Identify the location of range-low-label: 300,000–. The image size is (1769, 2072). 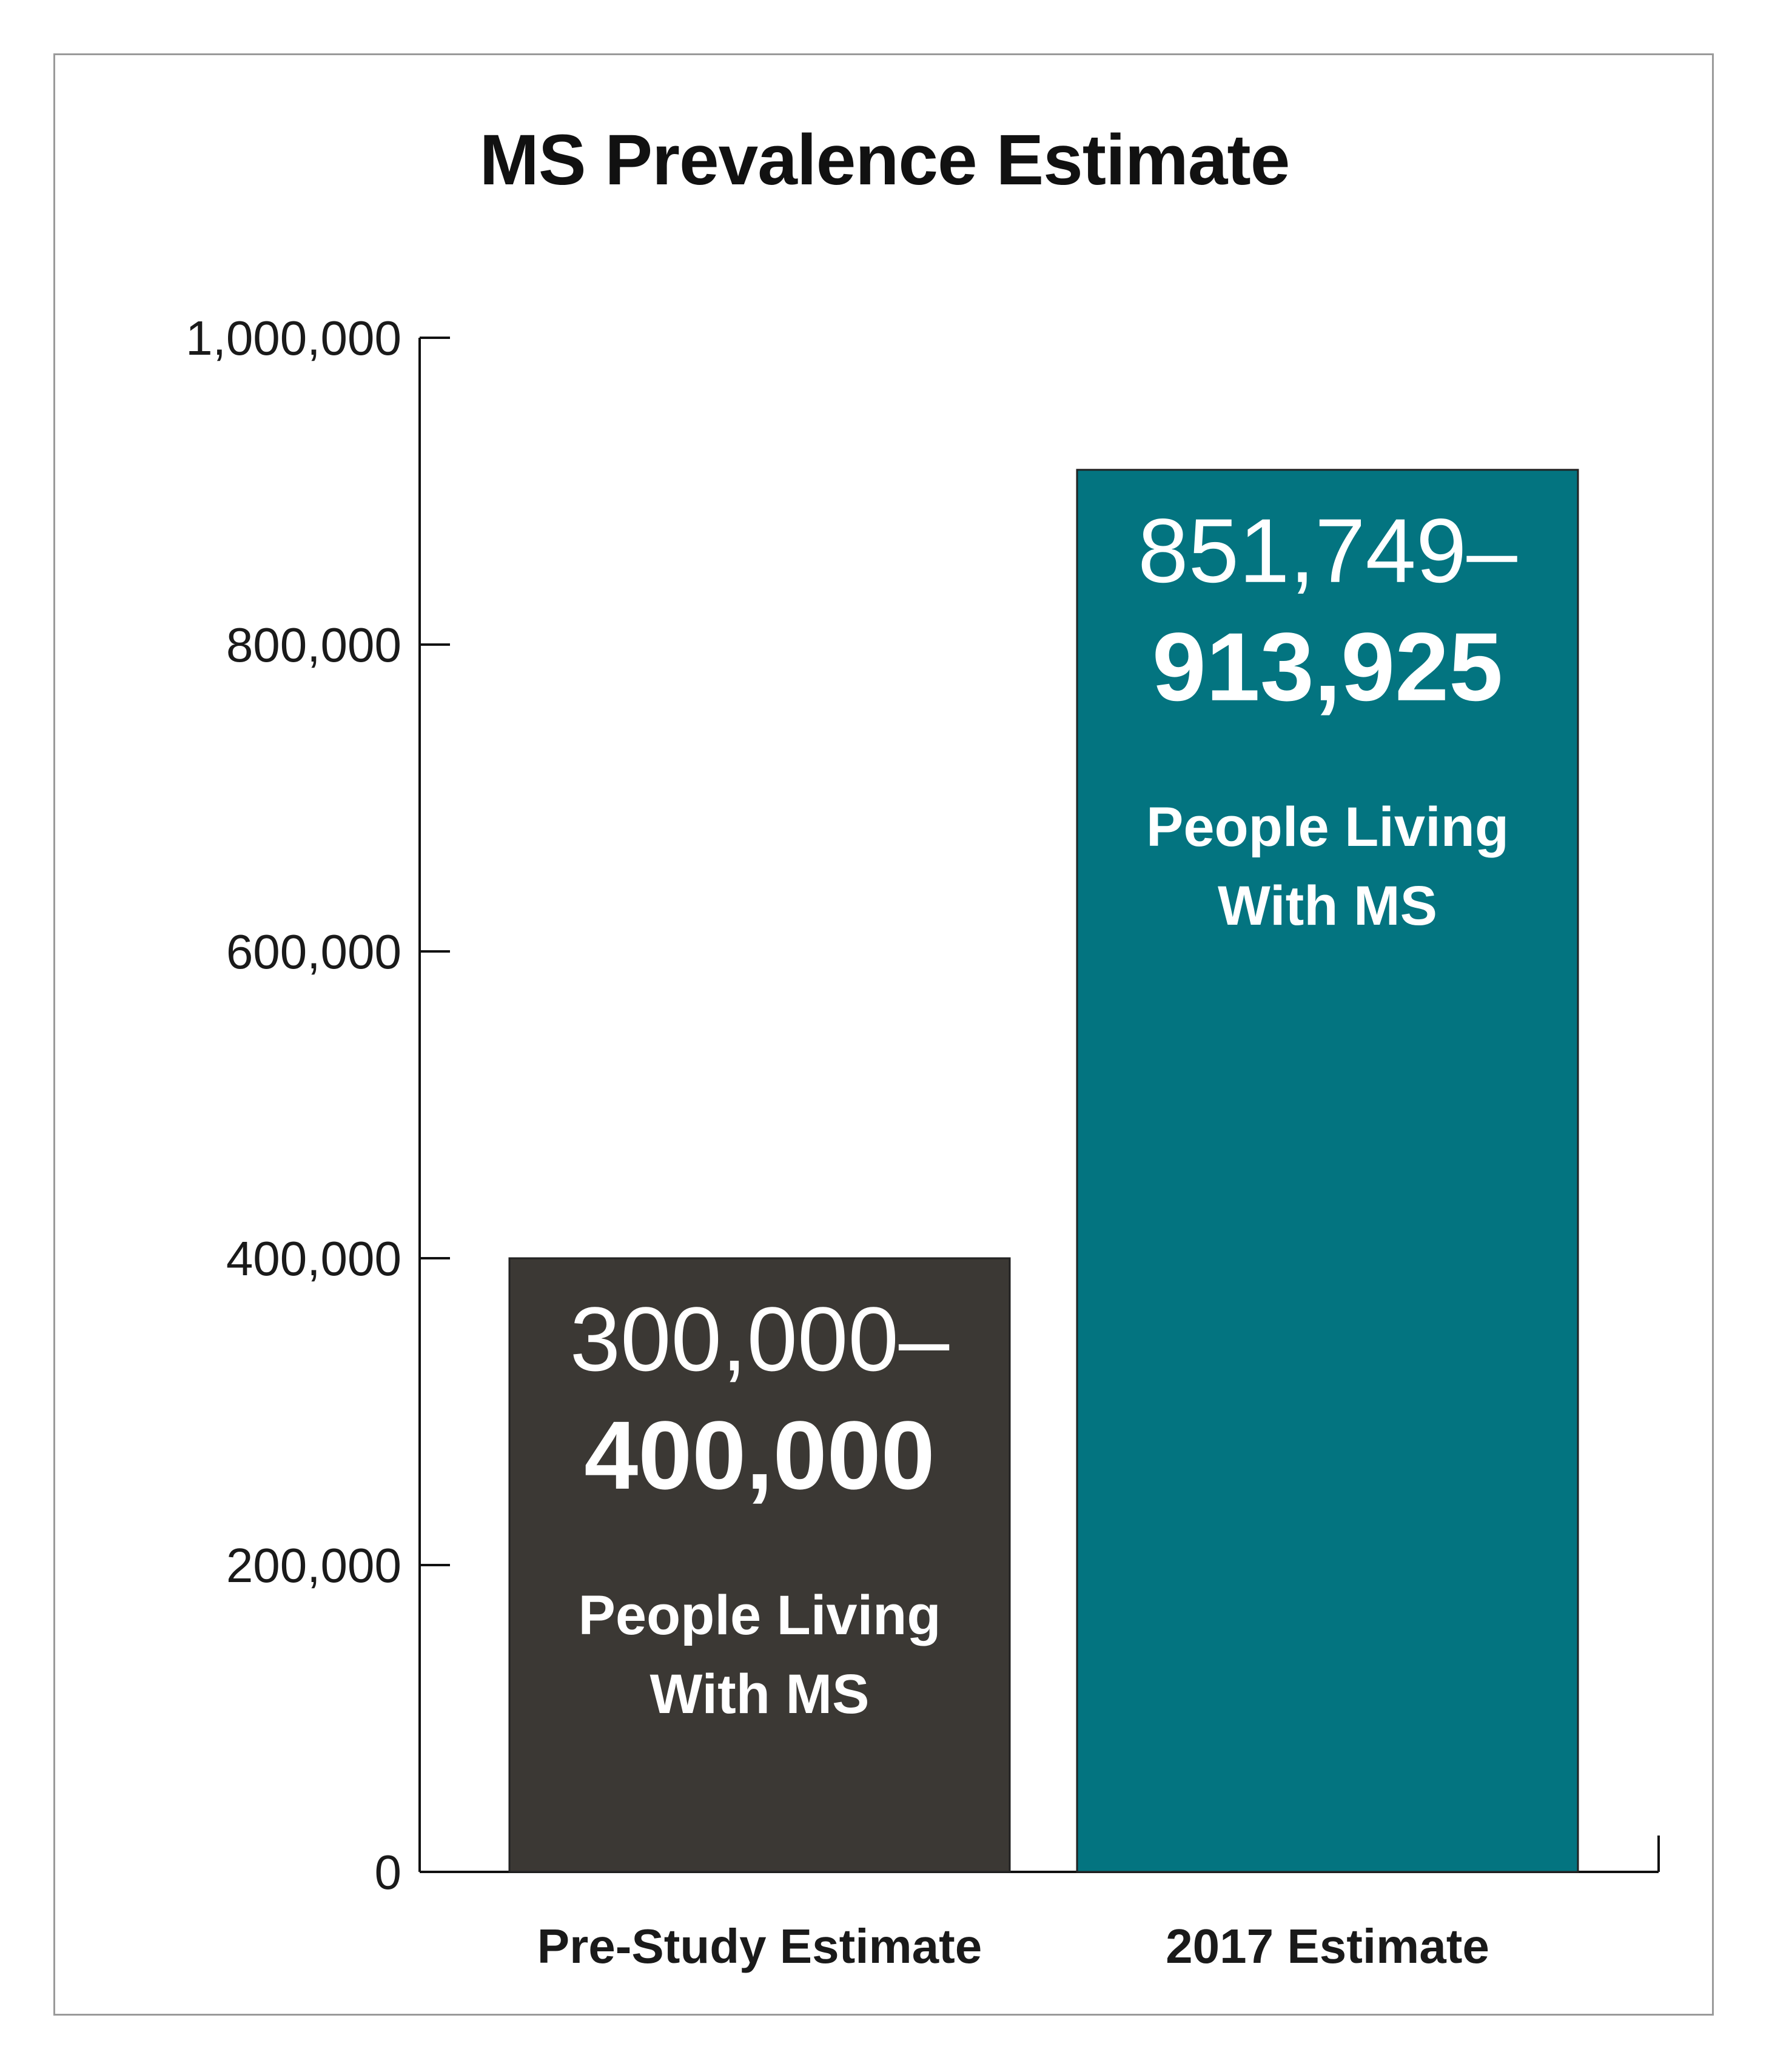
(760, 1339).